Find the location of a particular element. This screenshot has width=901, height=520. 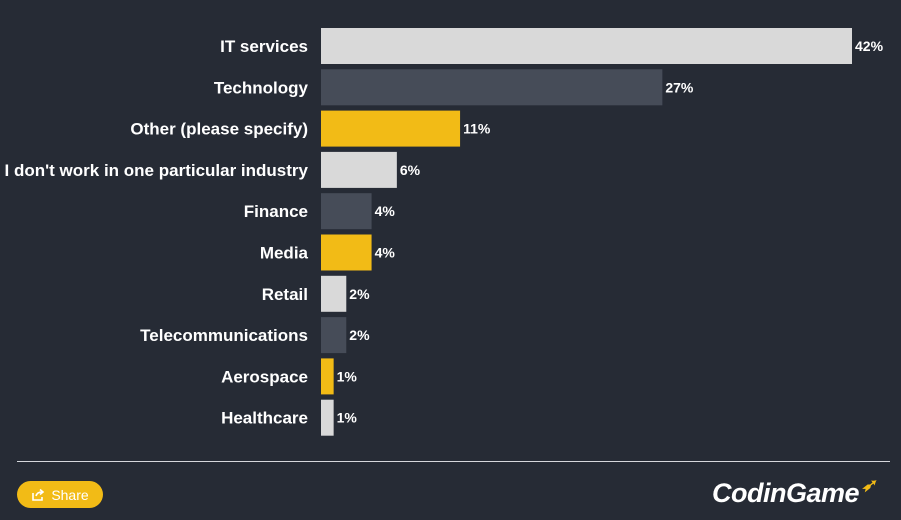

category-label: Healthcare is located at coordinates (264, 418).